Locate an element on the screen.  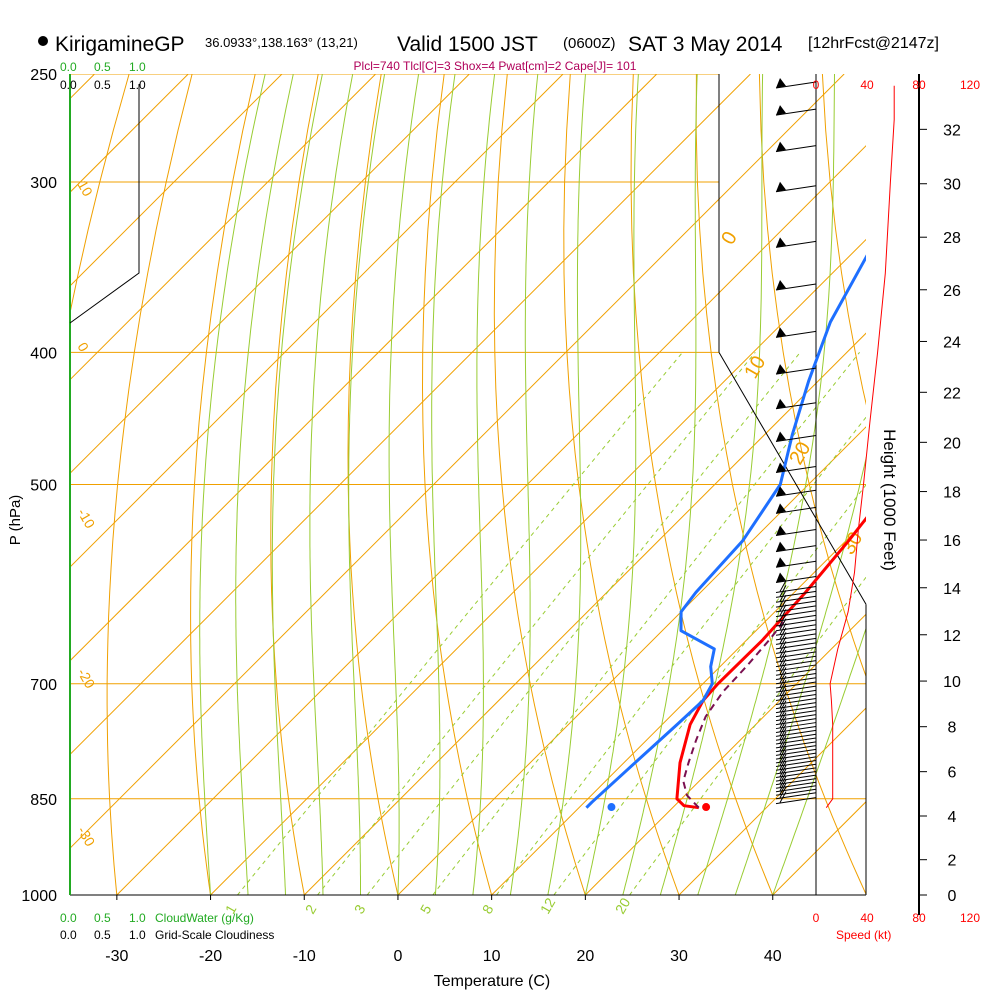
wind-speed-line is located at coordinates (860, 446).